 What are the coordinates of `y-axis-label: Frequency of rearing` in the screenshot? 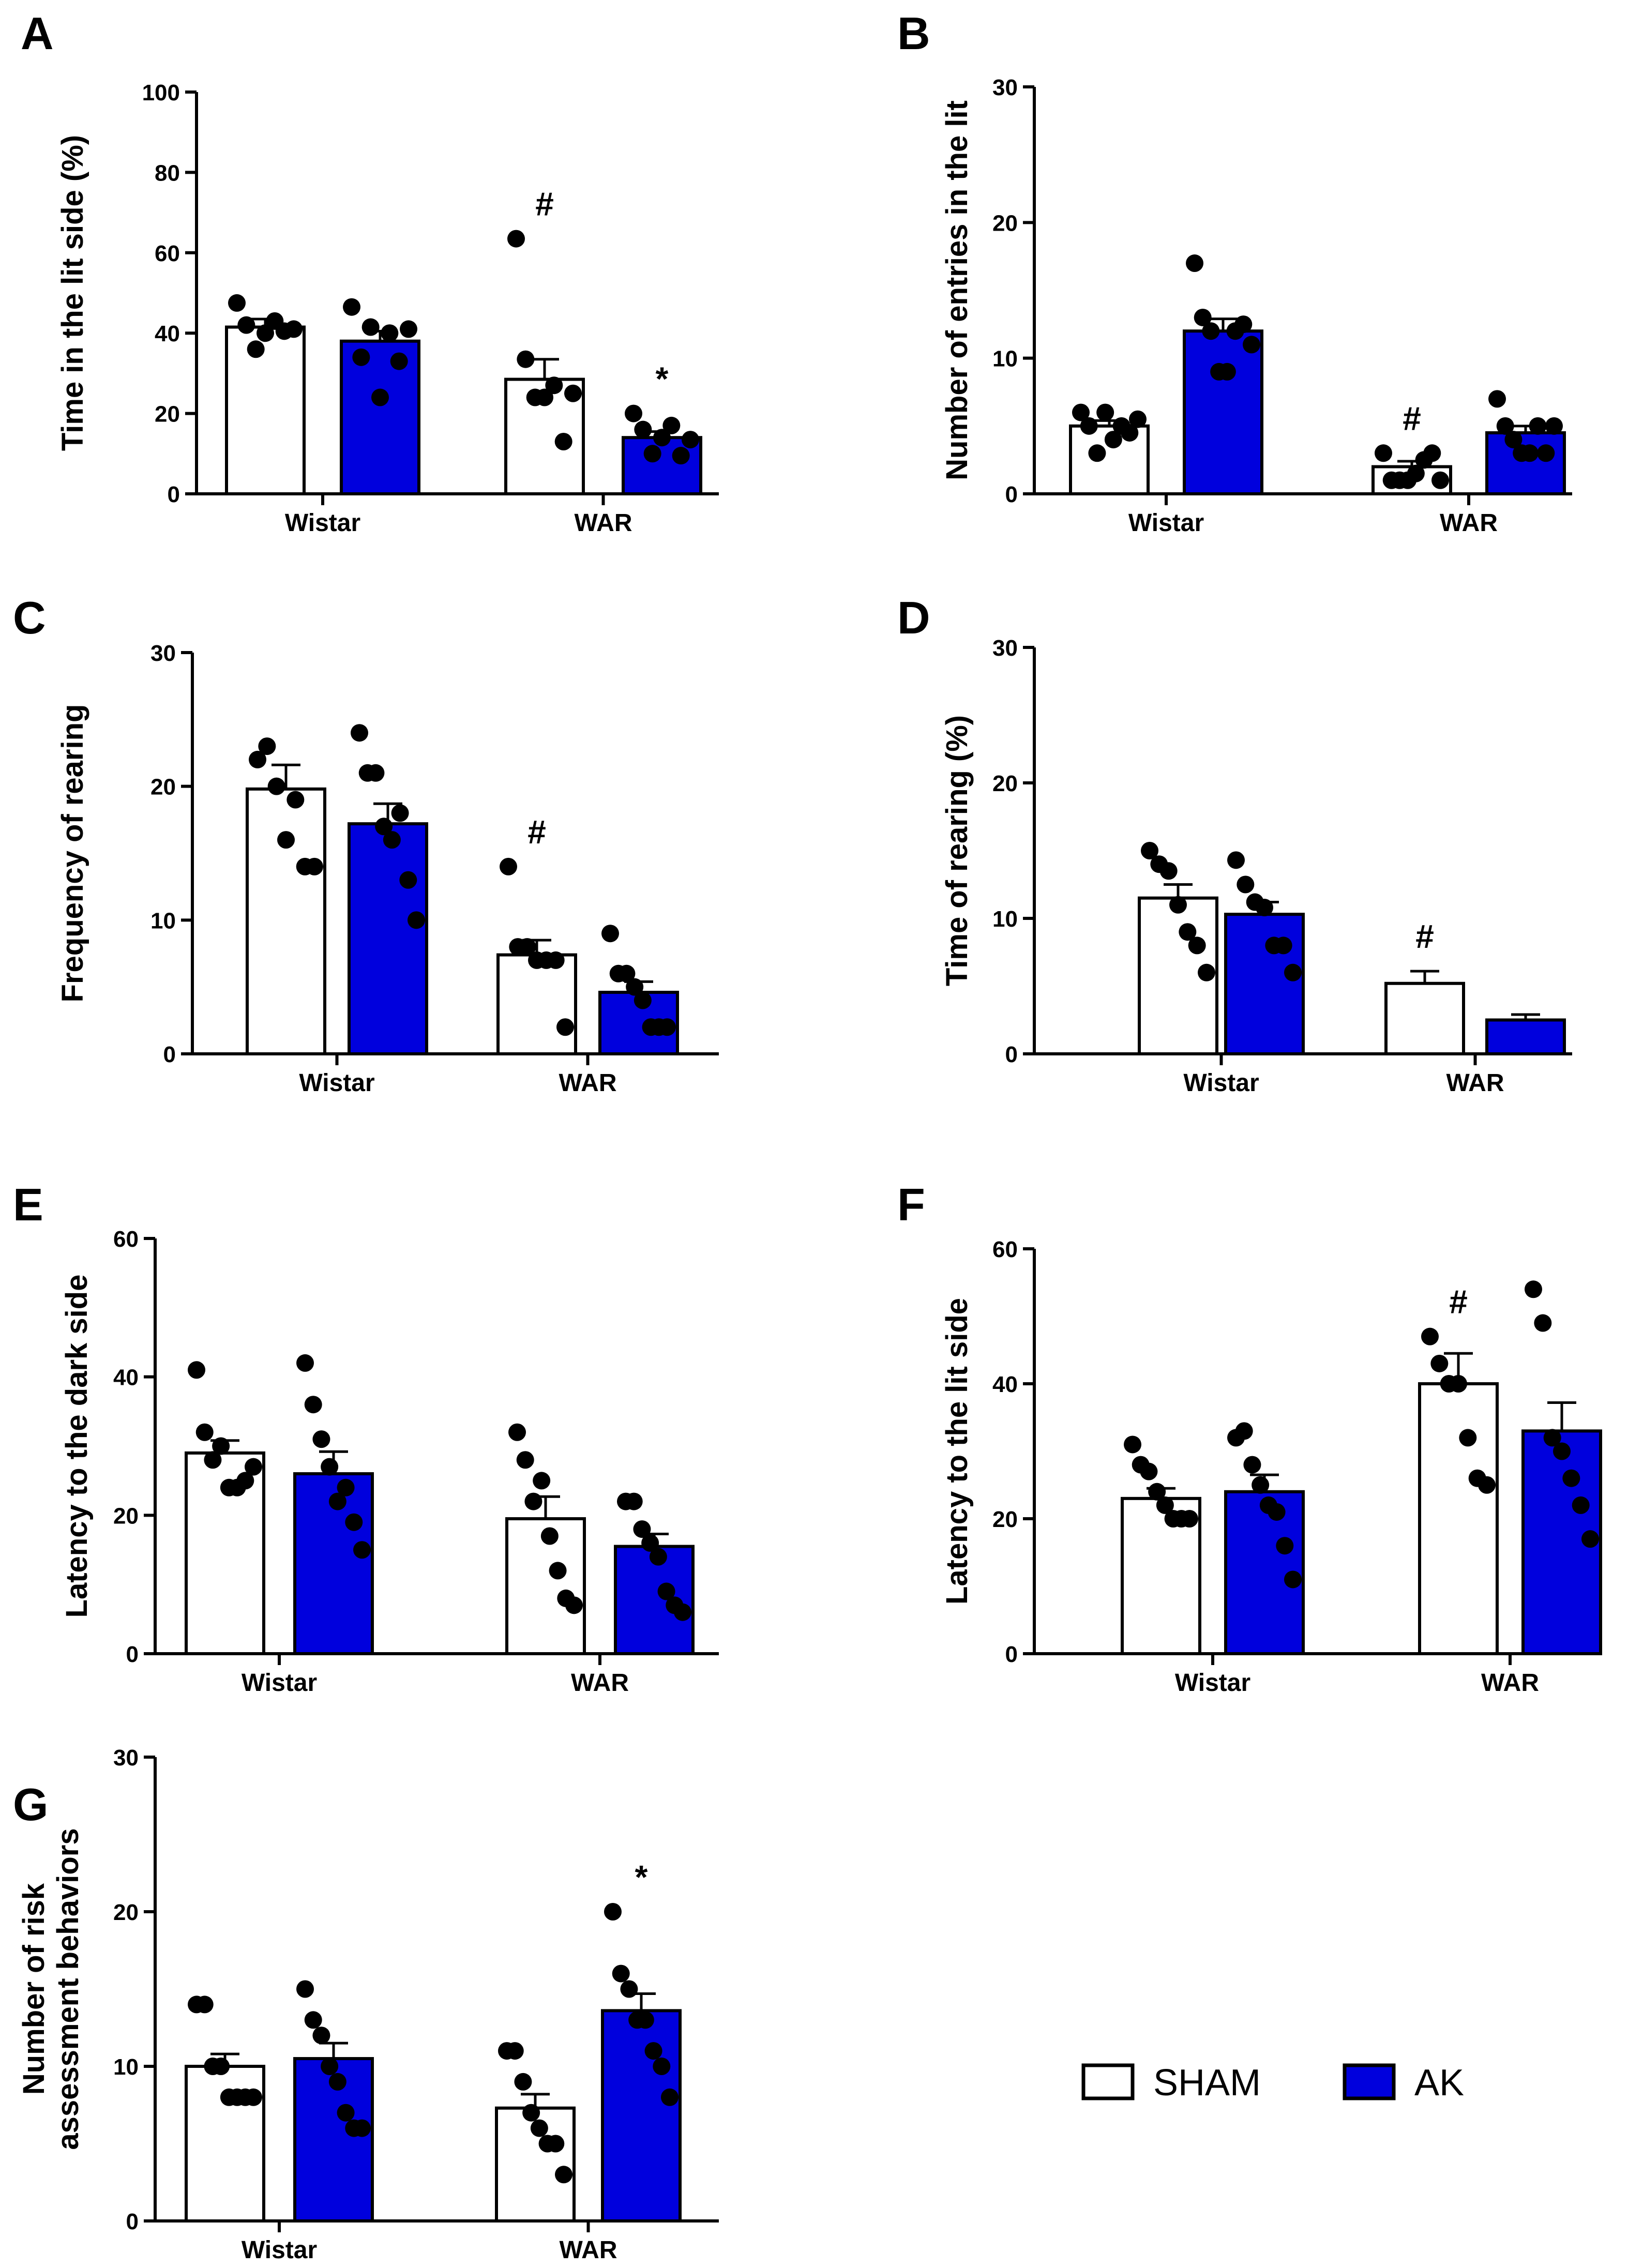 It's located at (72, 853).